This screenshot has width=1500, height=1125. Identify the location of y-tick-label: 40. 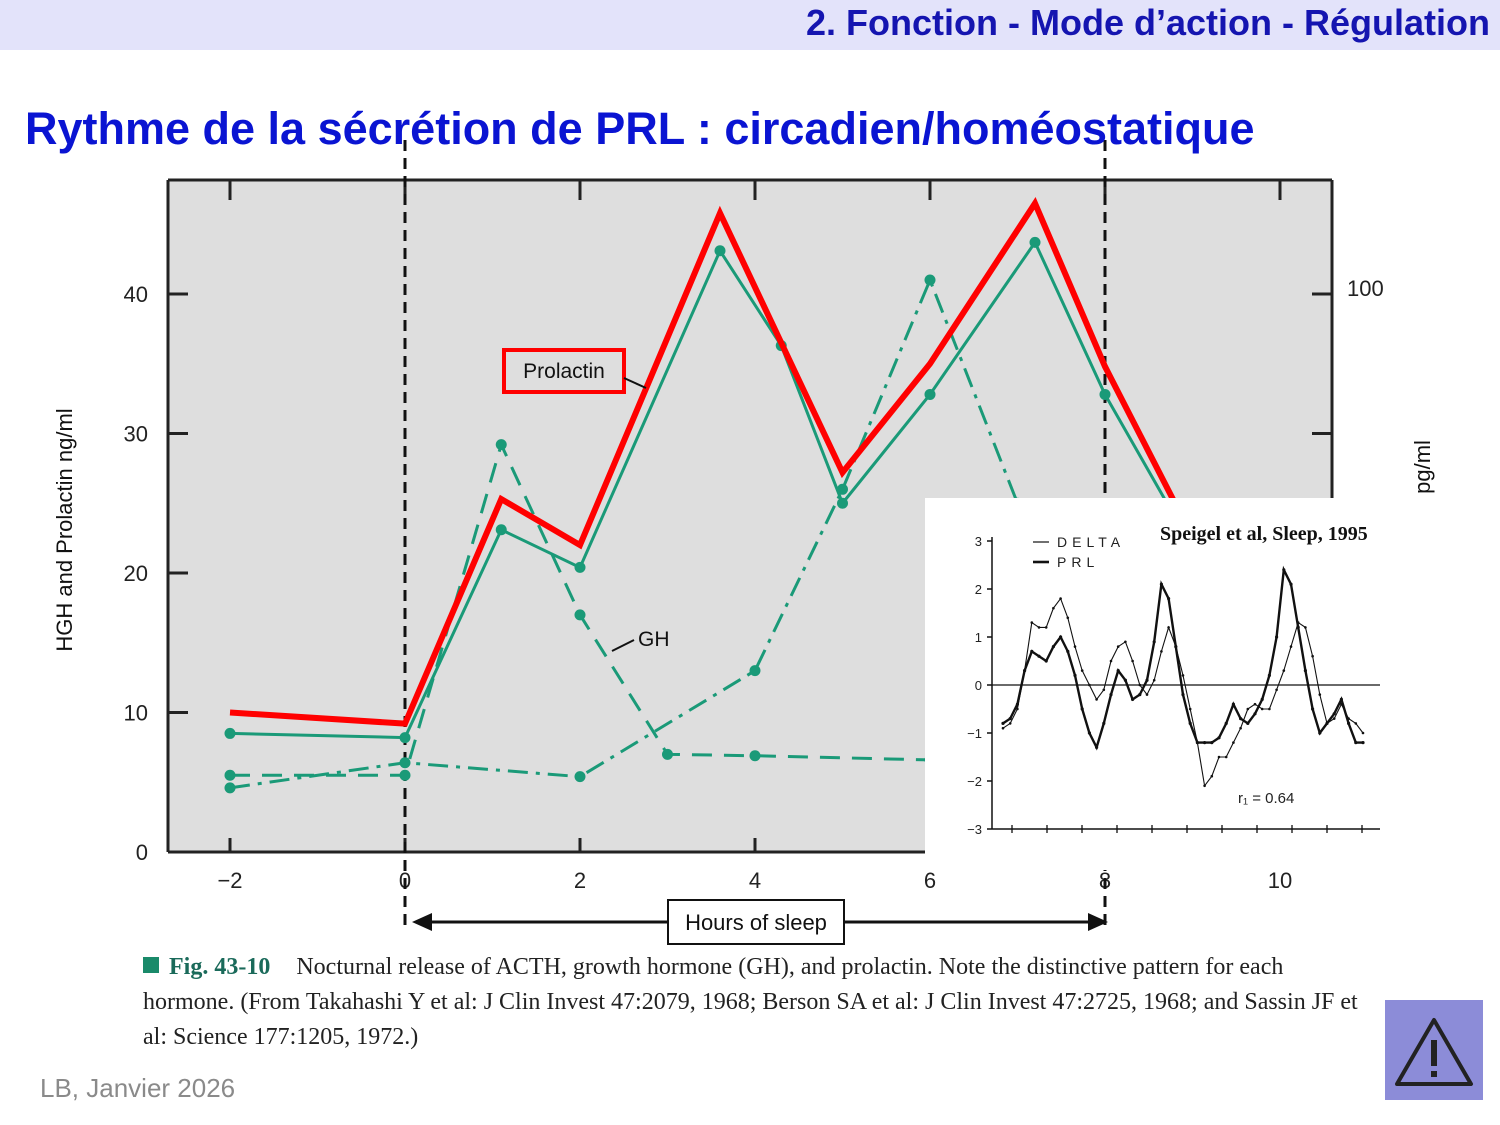
(136, 294).